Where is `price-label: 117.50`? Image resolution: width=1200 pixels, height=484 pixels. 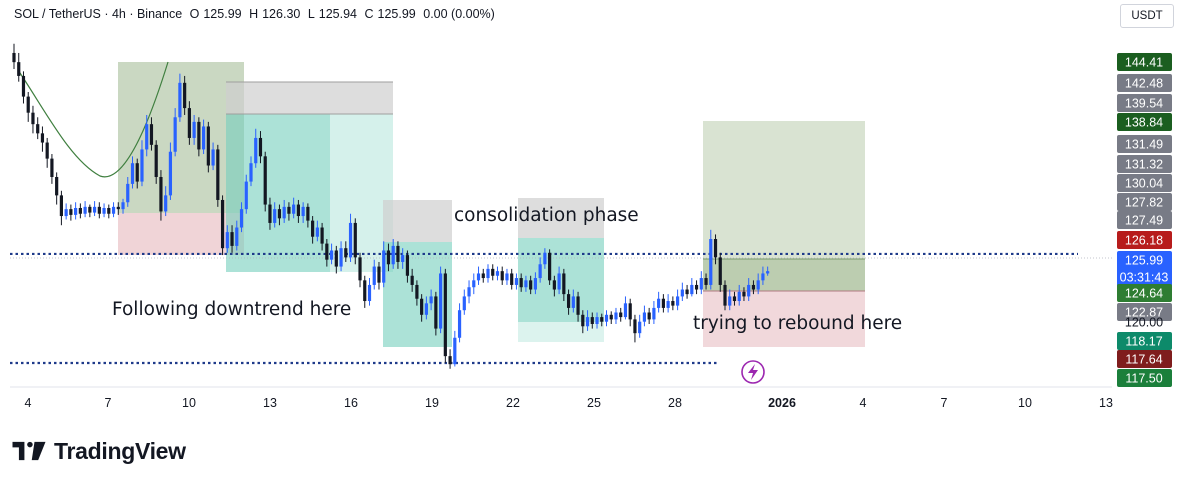
price-label: 117.50 is located at coordinates (1143, 379).